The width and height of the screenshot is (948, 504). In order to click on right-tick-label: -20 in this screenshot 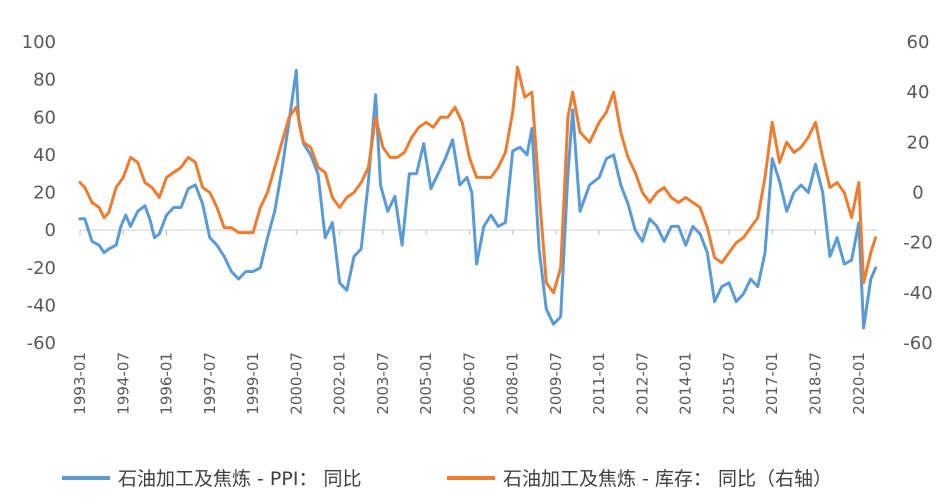, I will do `click(917, 243)`.